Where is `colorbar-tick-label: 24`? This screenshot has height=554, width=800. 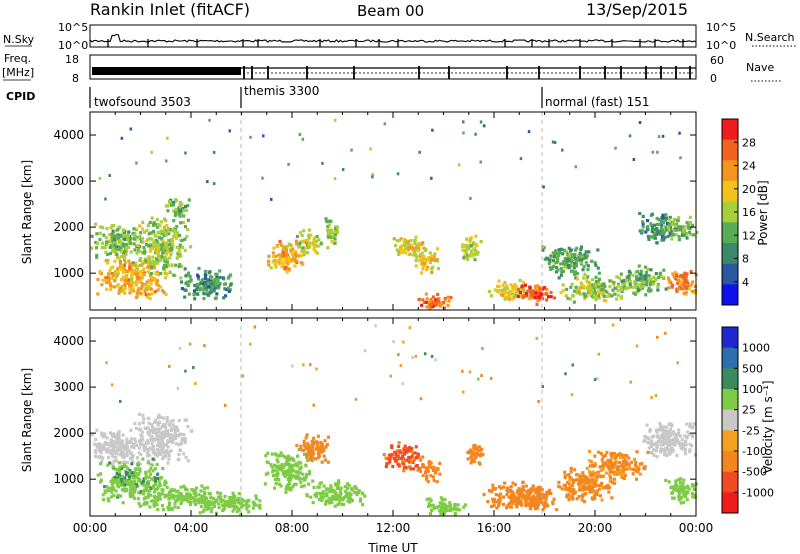
colorbar-tick-label: 24 is located at coordinates (749, 166).